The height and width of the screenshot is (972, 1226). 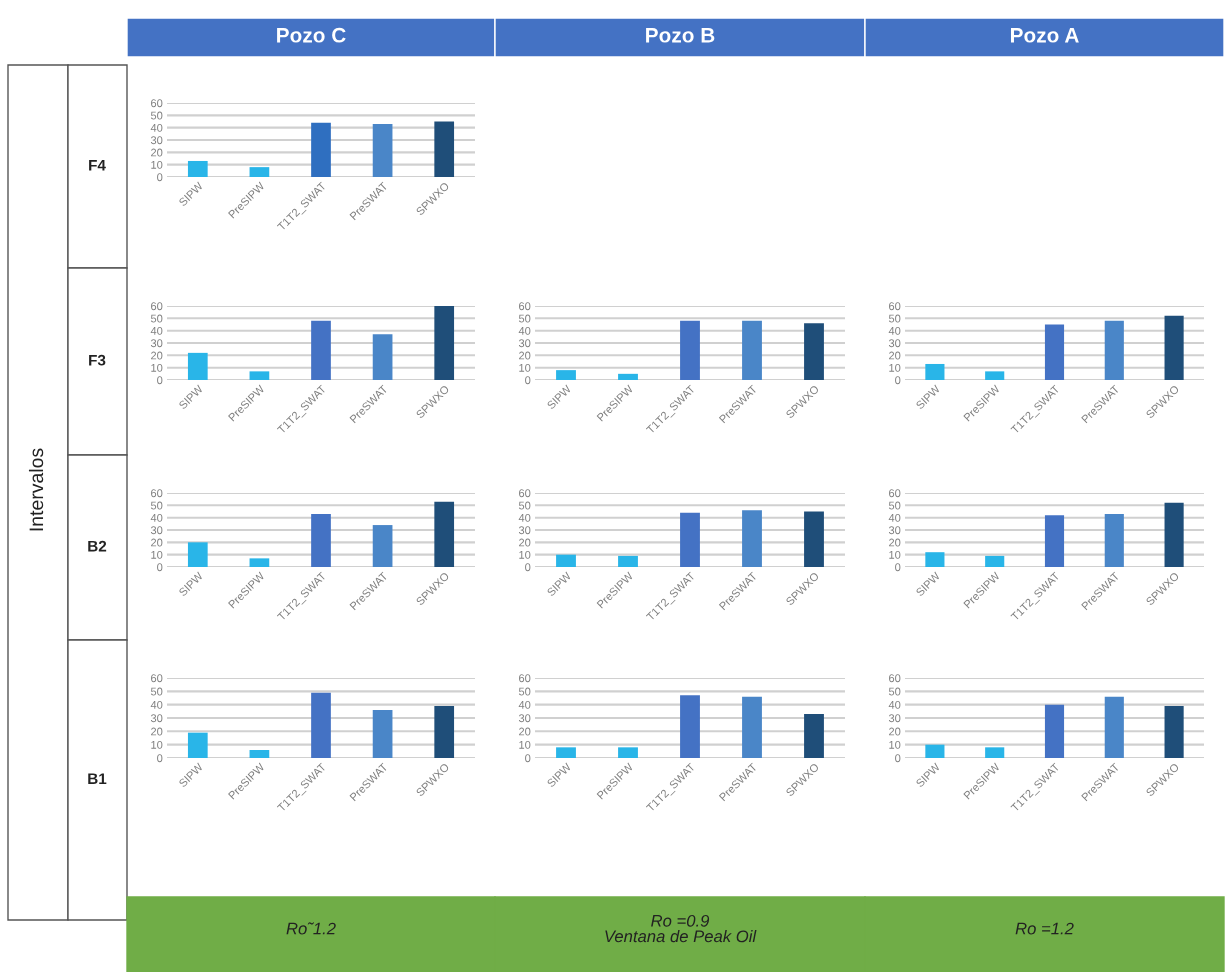 I want to click on text: Ro =1.2, so click(x=1044, y=928).